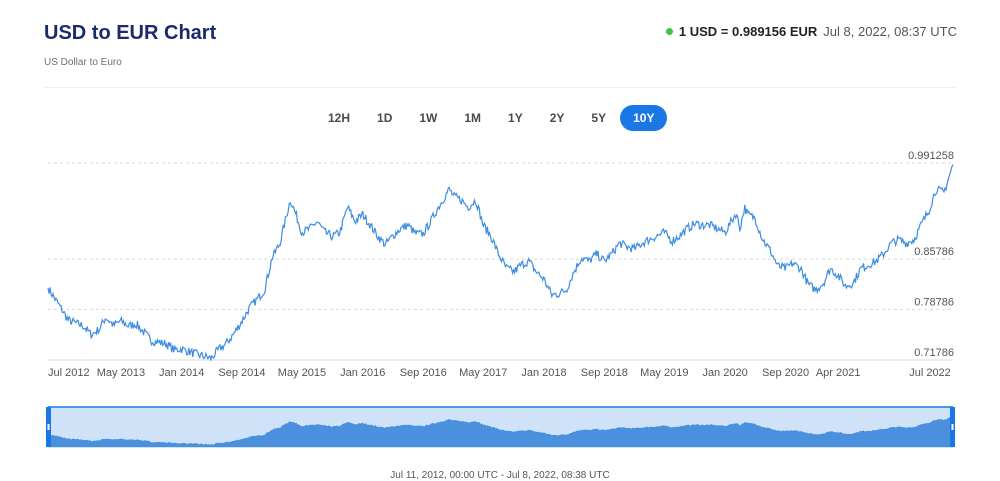 This screenshot has height=481, width=1000. I want to click on x-tick-label: May 2017, so click(483, 373).